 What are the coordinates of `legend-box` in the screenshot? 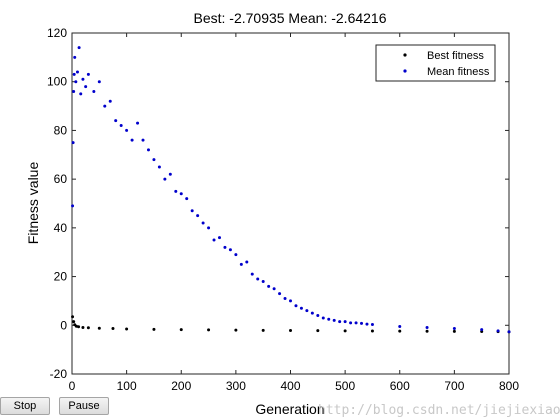 It's located at (435, 63).